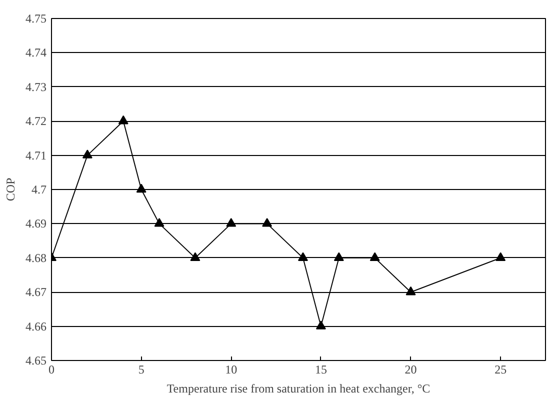  Describe the element at coordinates (410, 369) in the screenshot. I see `x-tick-label: 20` at that location.